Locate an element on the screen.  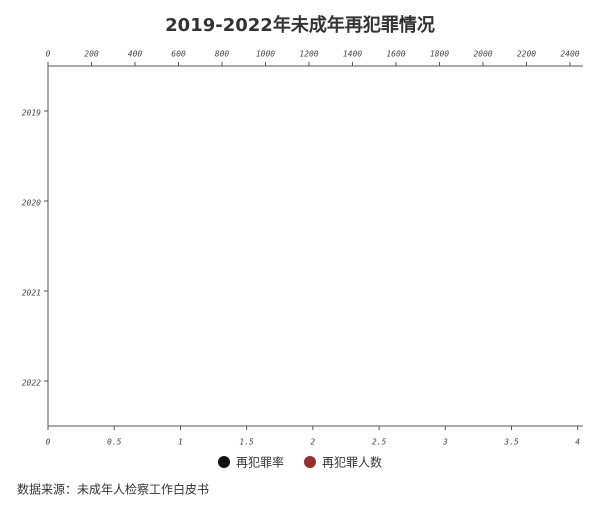
x-tick-label: 0.5 is located at coordinates (114, 442).